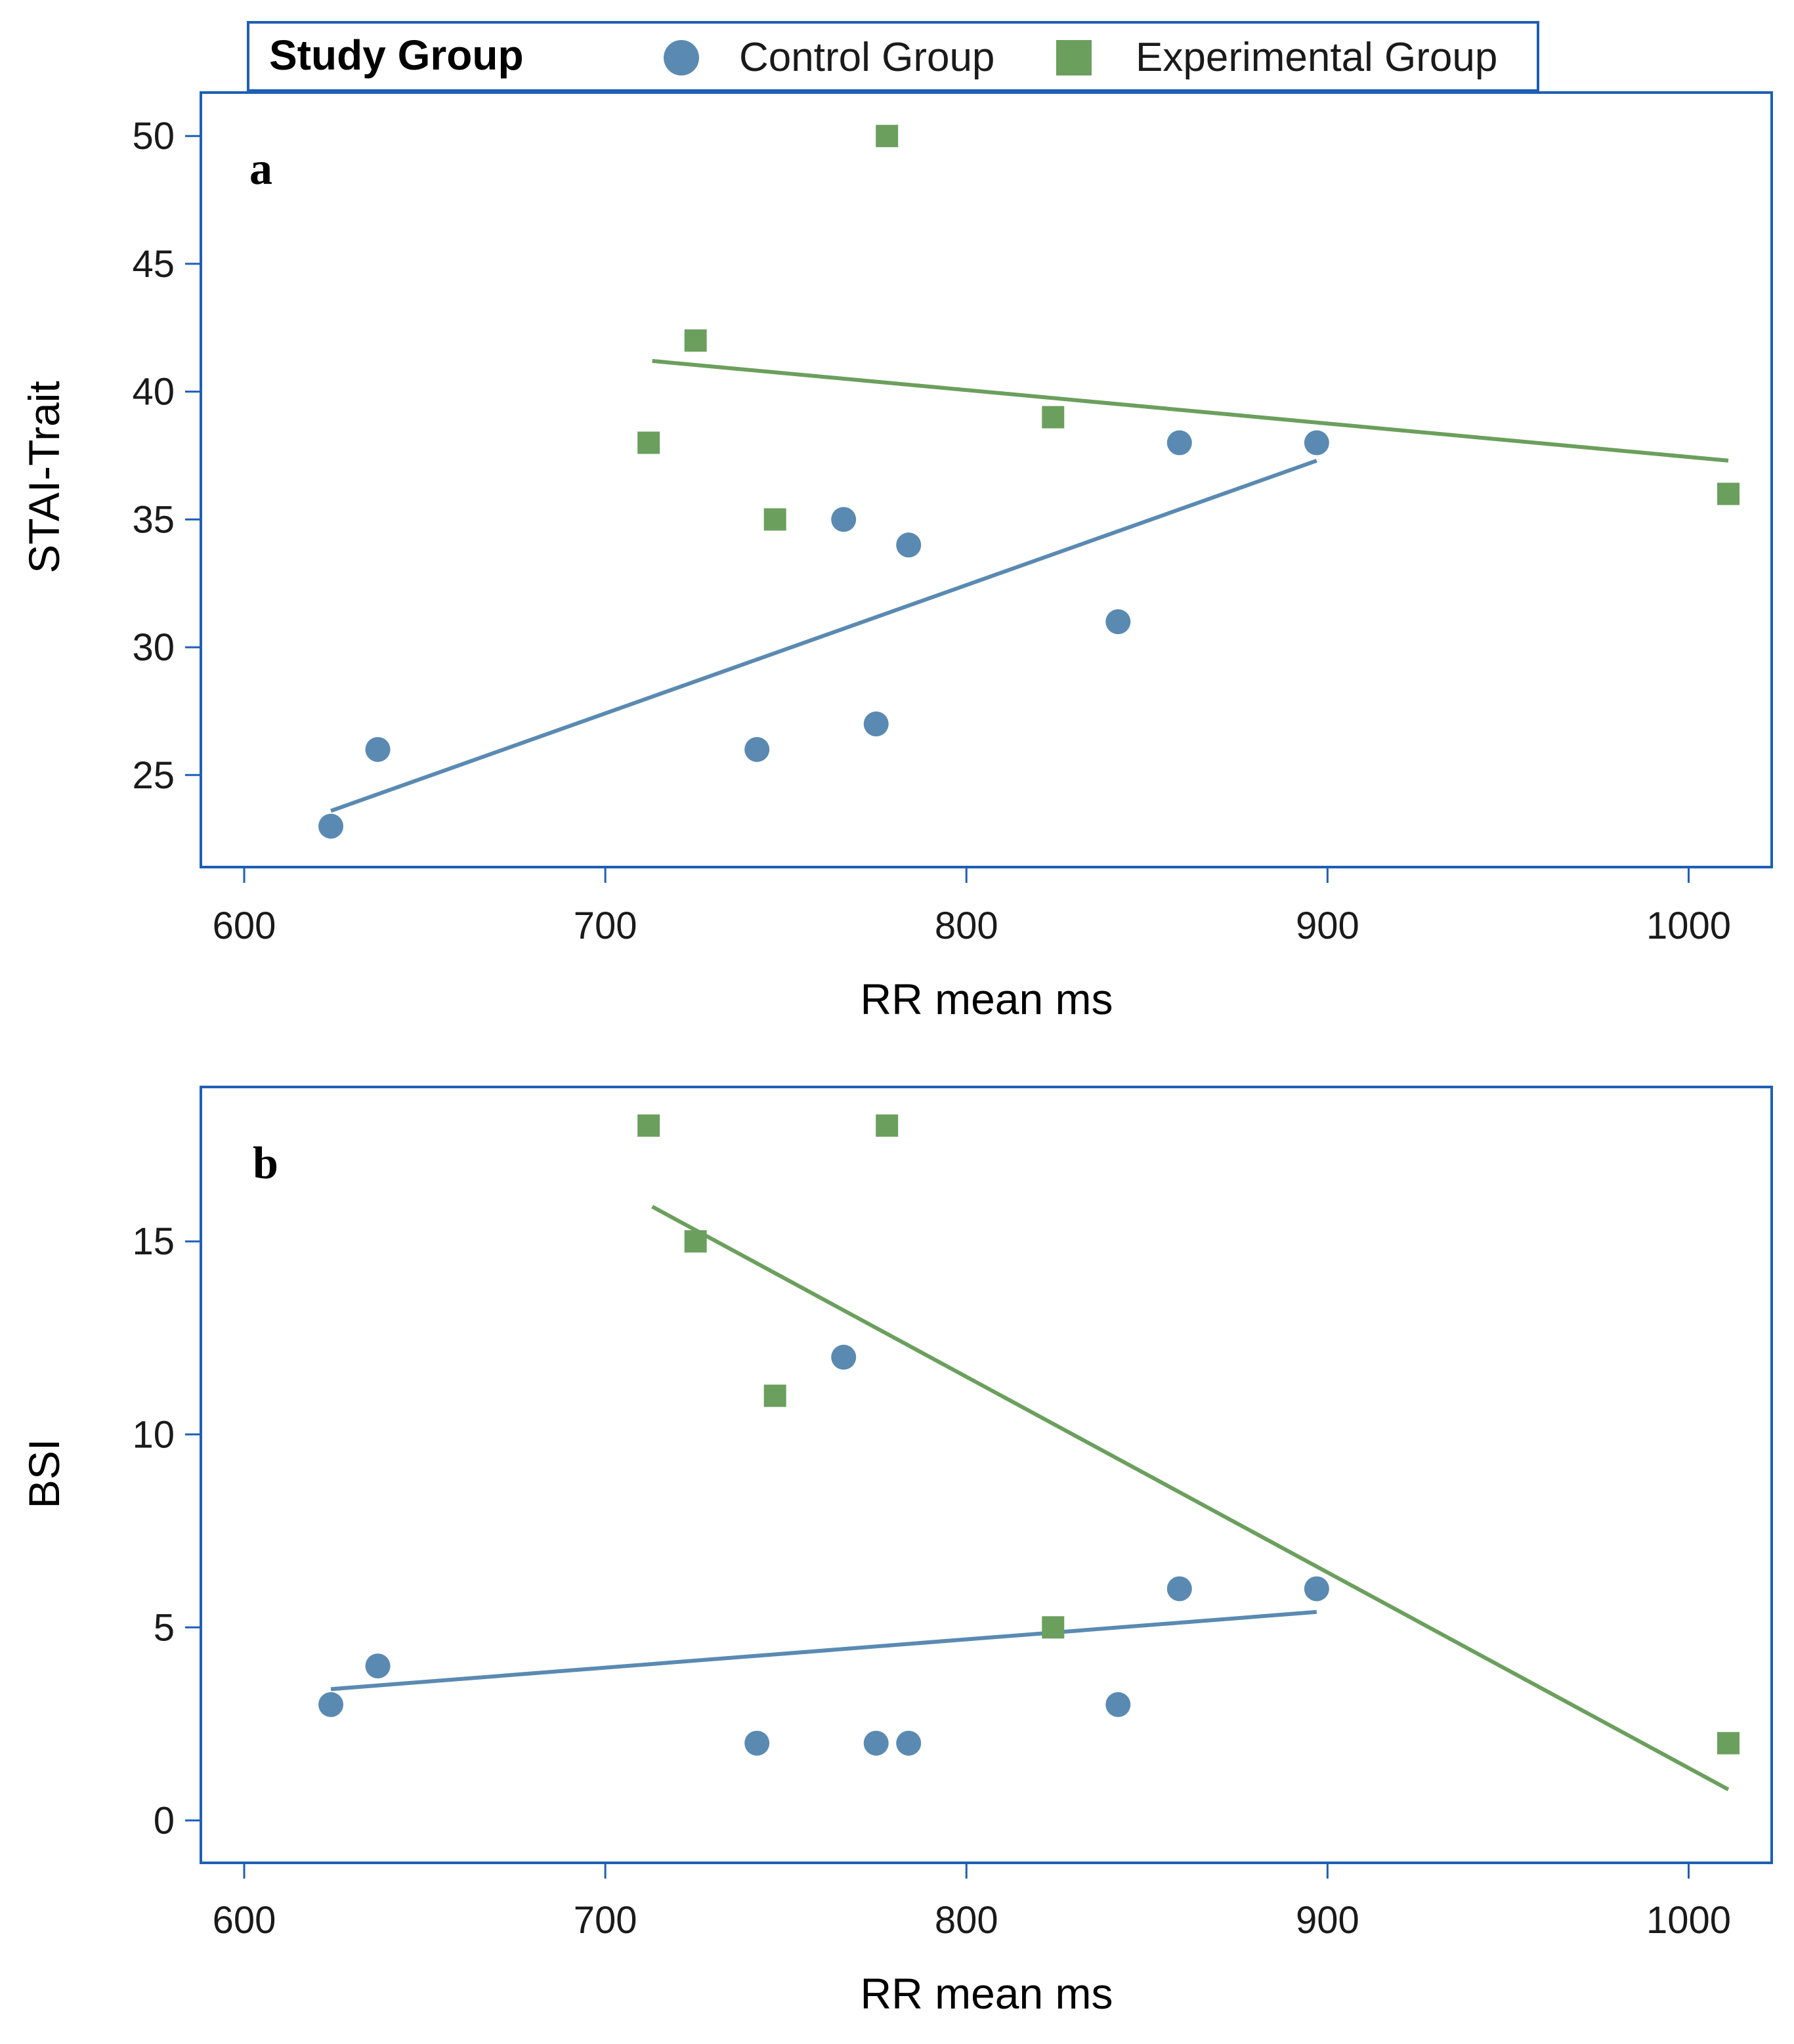 This screenshot has width=1794, height=2044. What do you see at coordinates (260, 169) in the screenshot?
I see `panel-label-a: a` at bounding box center [260, 169].